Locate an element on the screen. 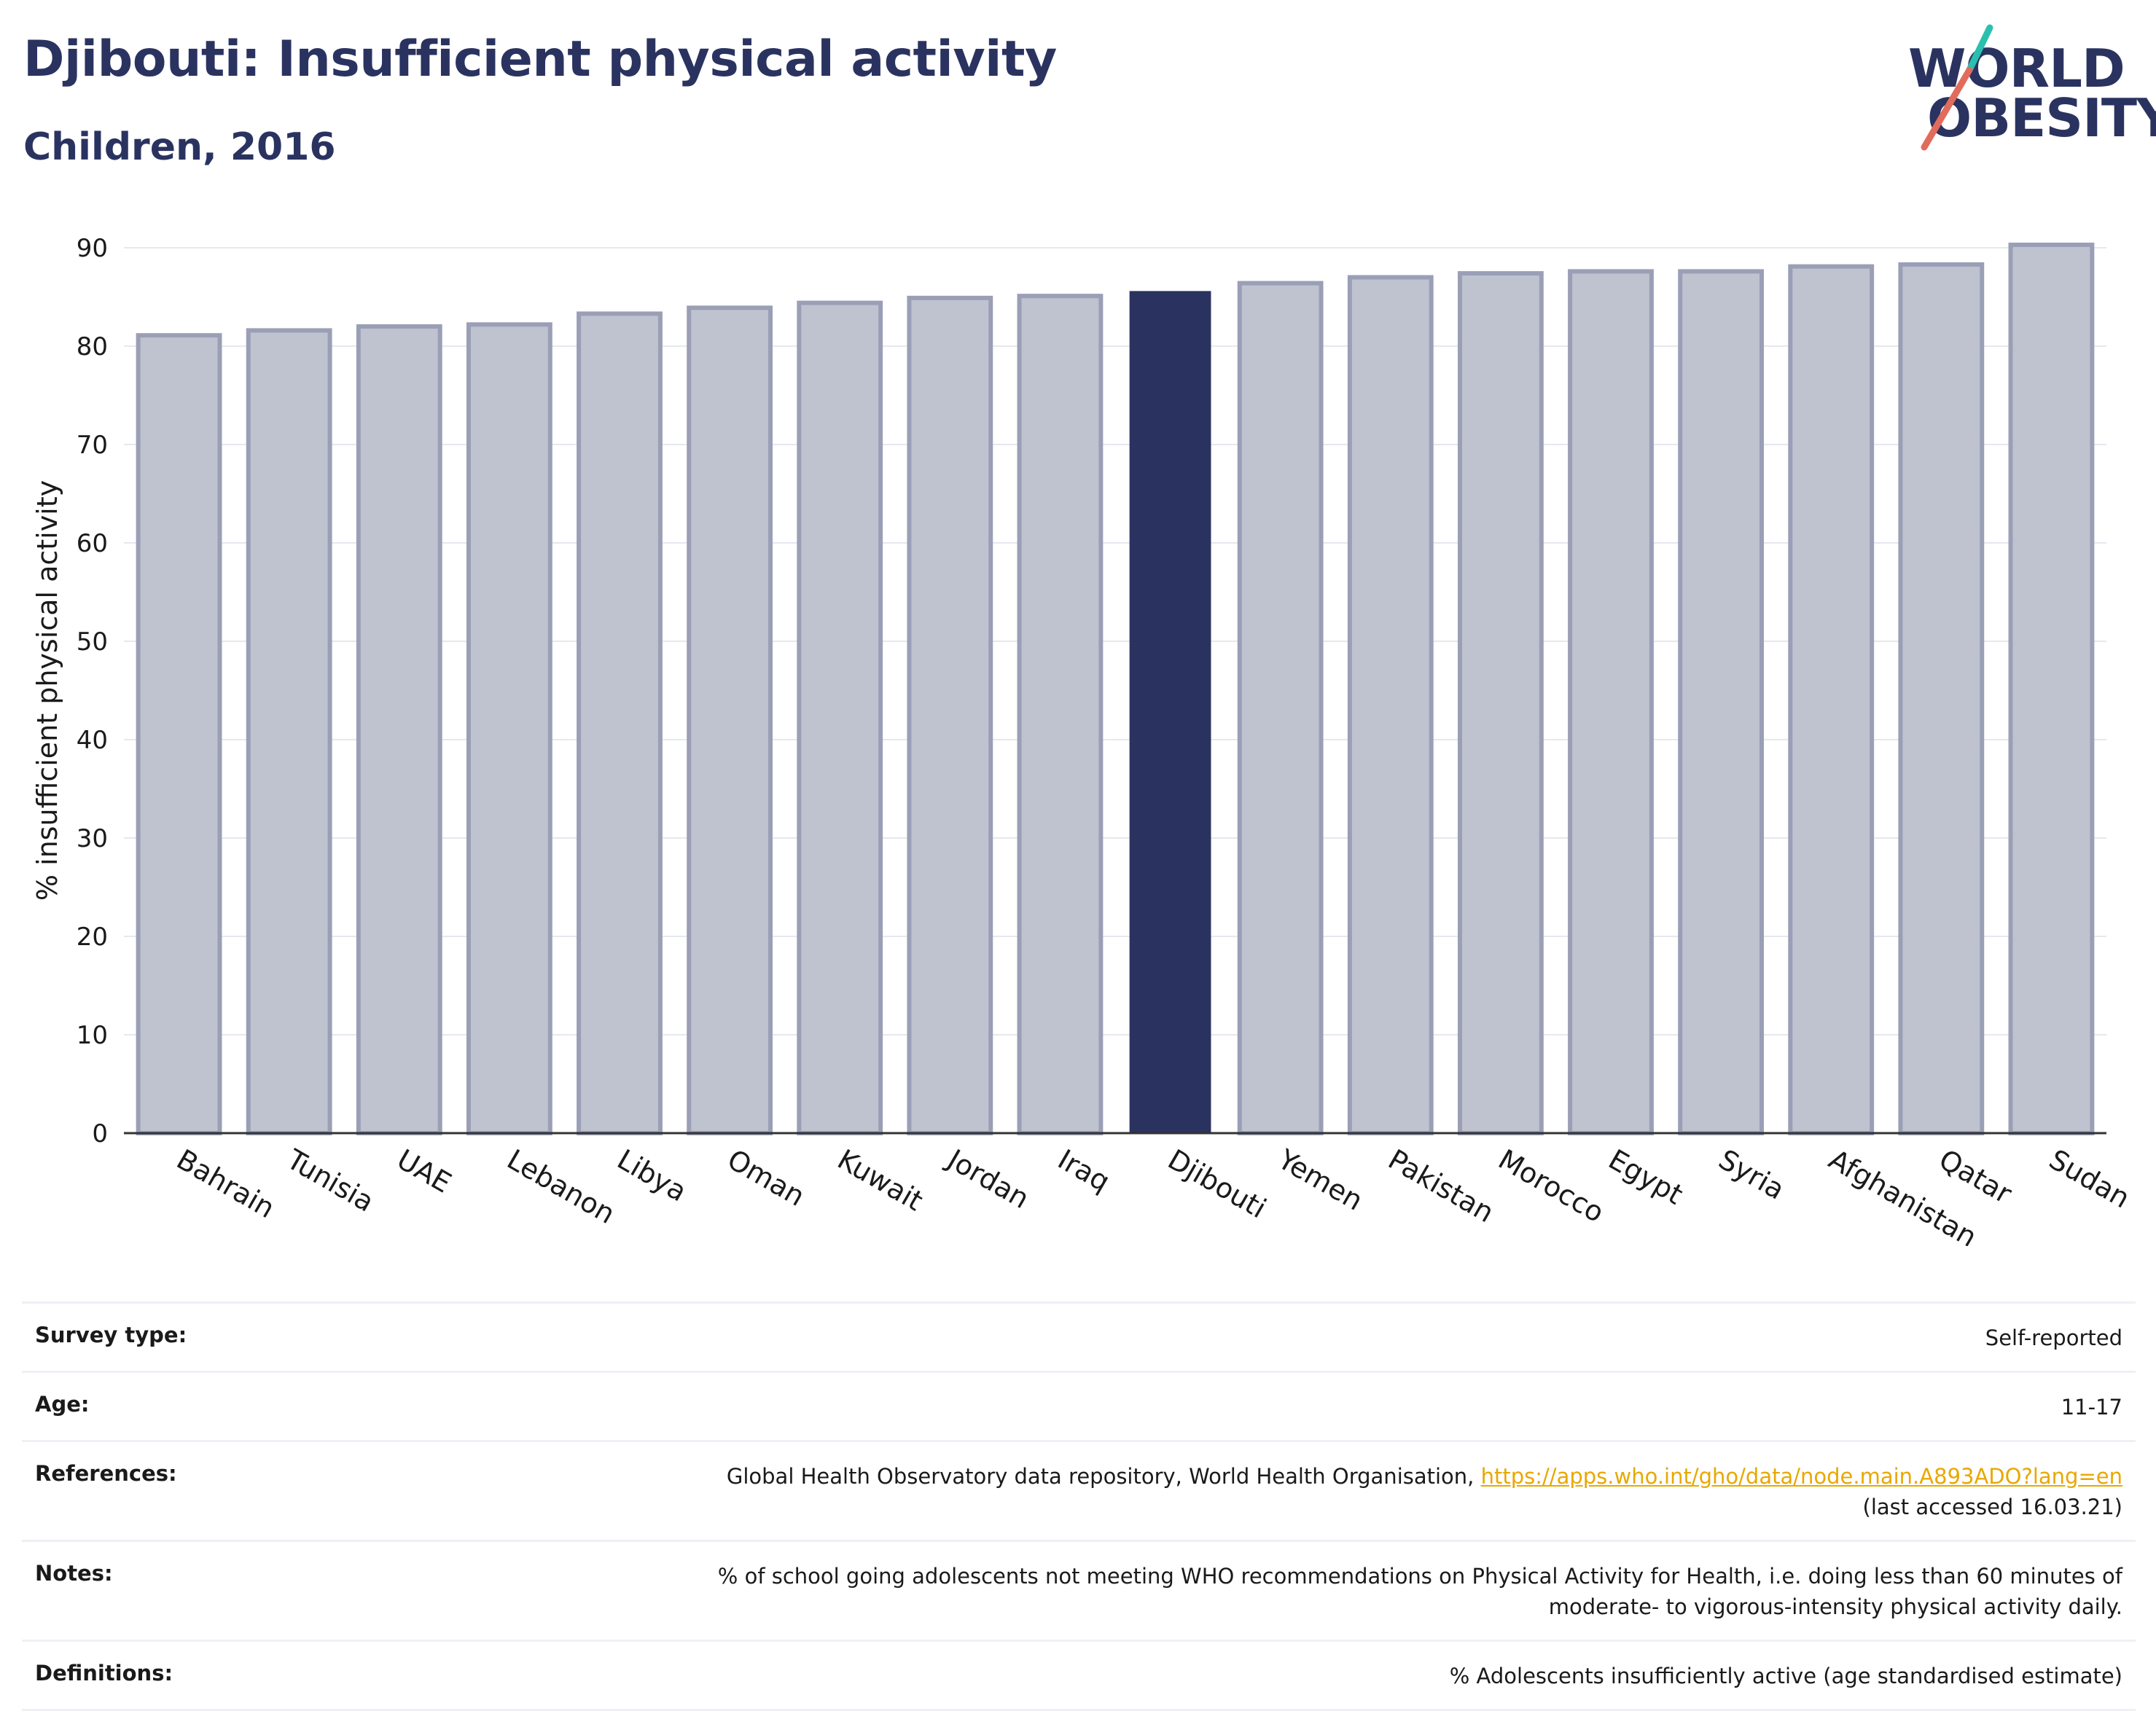 This screenshot has height=1711, width=2156. references-accessed: (last accessed 16.03.21) is located at coordinates (1992, 1508).